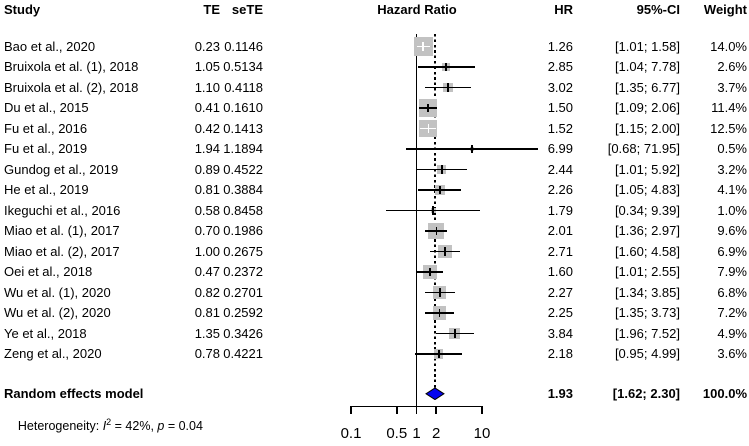 This screenshot has width=749, height=446. What do you see at coordinates (436, 433) in the screenshot?
I see `x-axis-tick-label: 2` at bounding box center [436, 433].